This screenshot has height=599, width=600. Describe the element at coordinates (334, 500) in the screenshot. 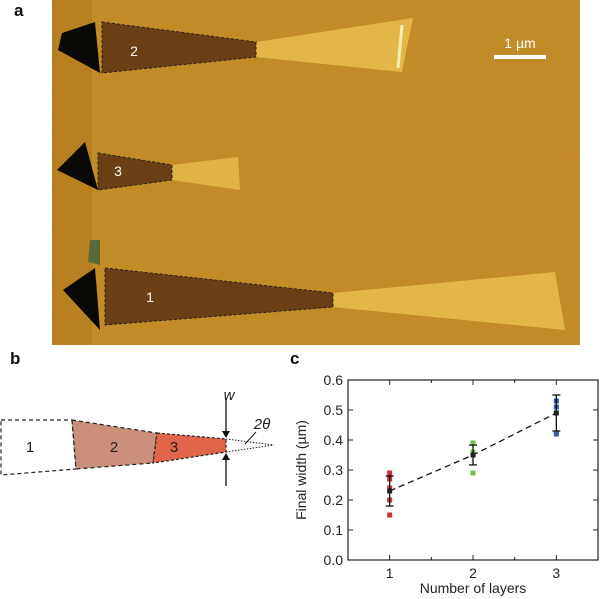

I see `y-tick-label: 0.2` at that location.